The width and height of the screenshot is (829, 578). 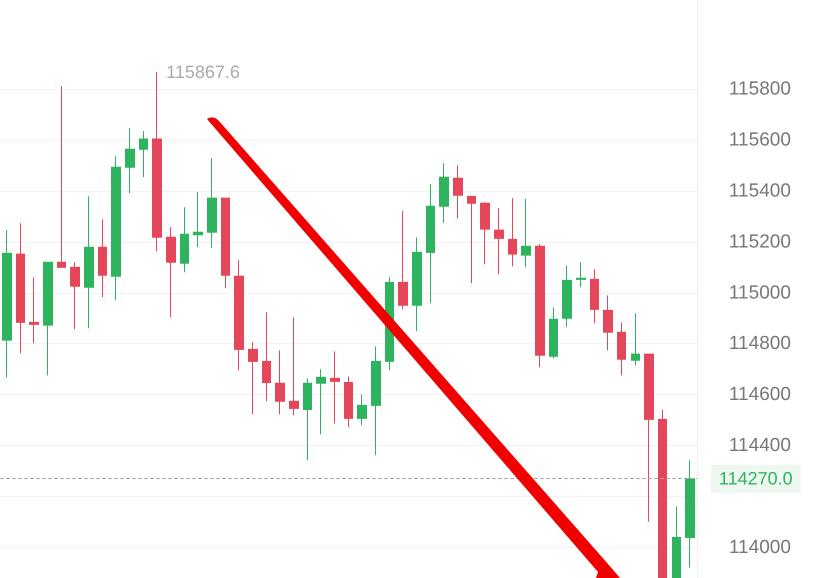 I want to click on y-tick-label: 115200, so click(x=759, y=241).